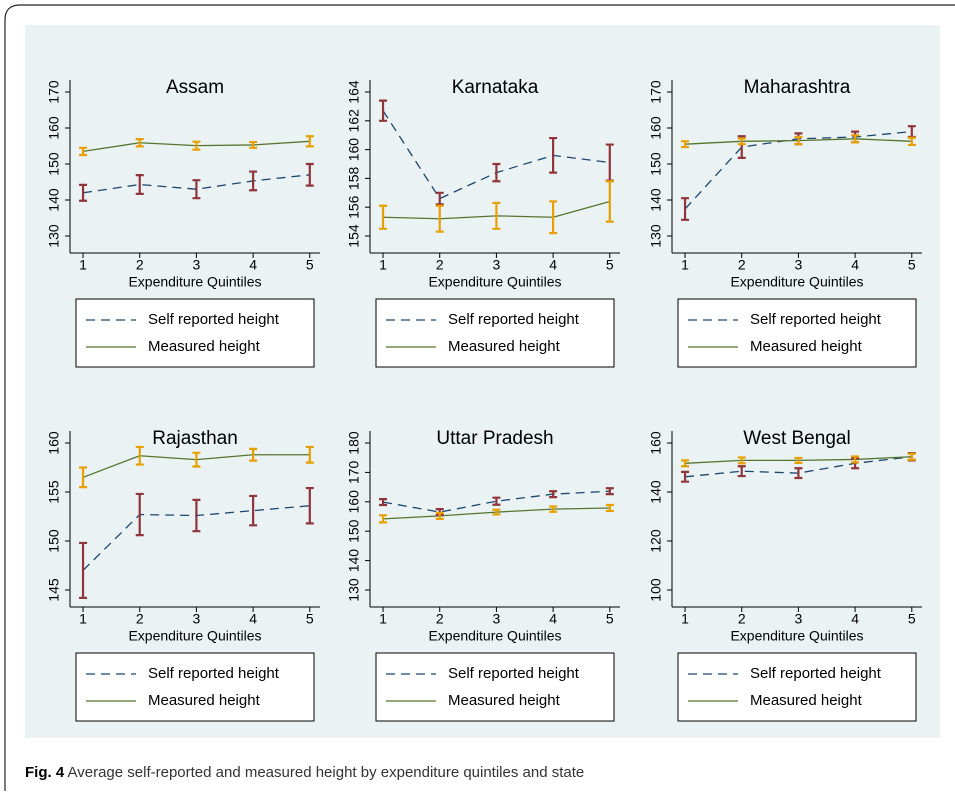  What do you see at coordinates (195, 87) in the screenshot?
I see `chart-title: Assam` at bounding box center [195, 87].